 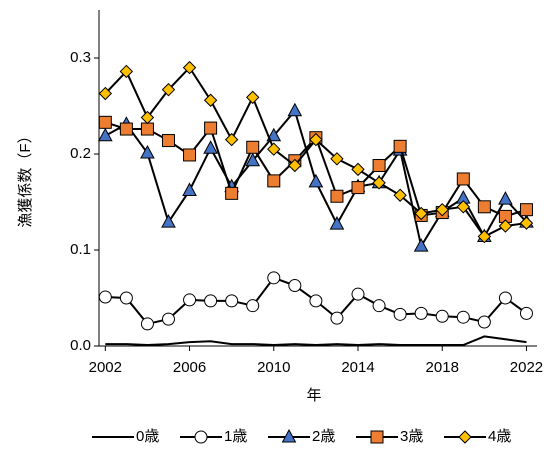 I want to click on series-line, so click(x=316, y=341).